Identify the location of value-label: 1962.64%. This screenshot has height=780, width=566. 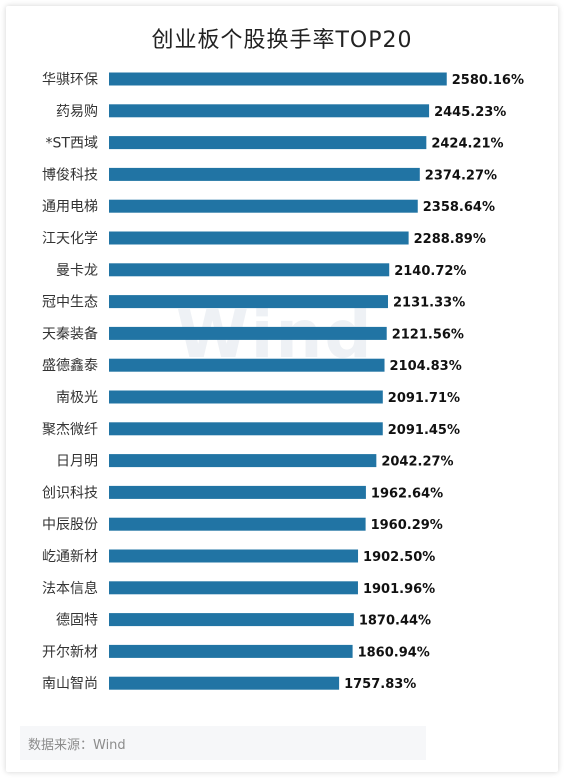
(407, 493).